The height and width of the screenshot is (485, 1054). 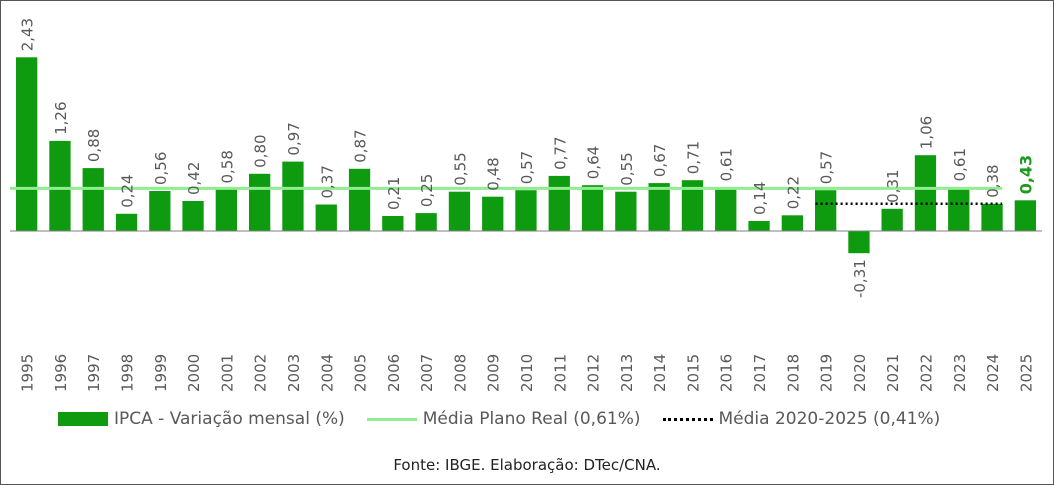 What do you see at coordinates (227, 166) in the screenshot?
I see `value-label-2001: 0,58` at bounding box center [227, 166].